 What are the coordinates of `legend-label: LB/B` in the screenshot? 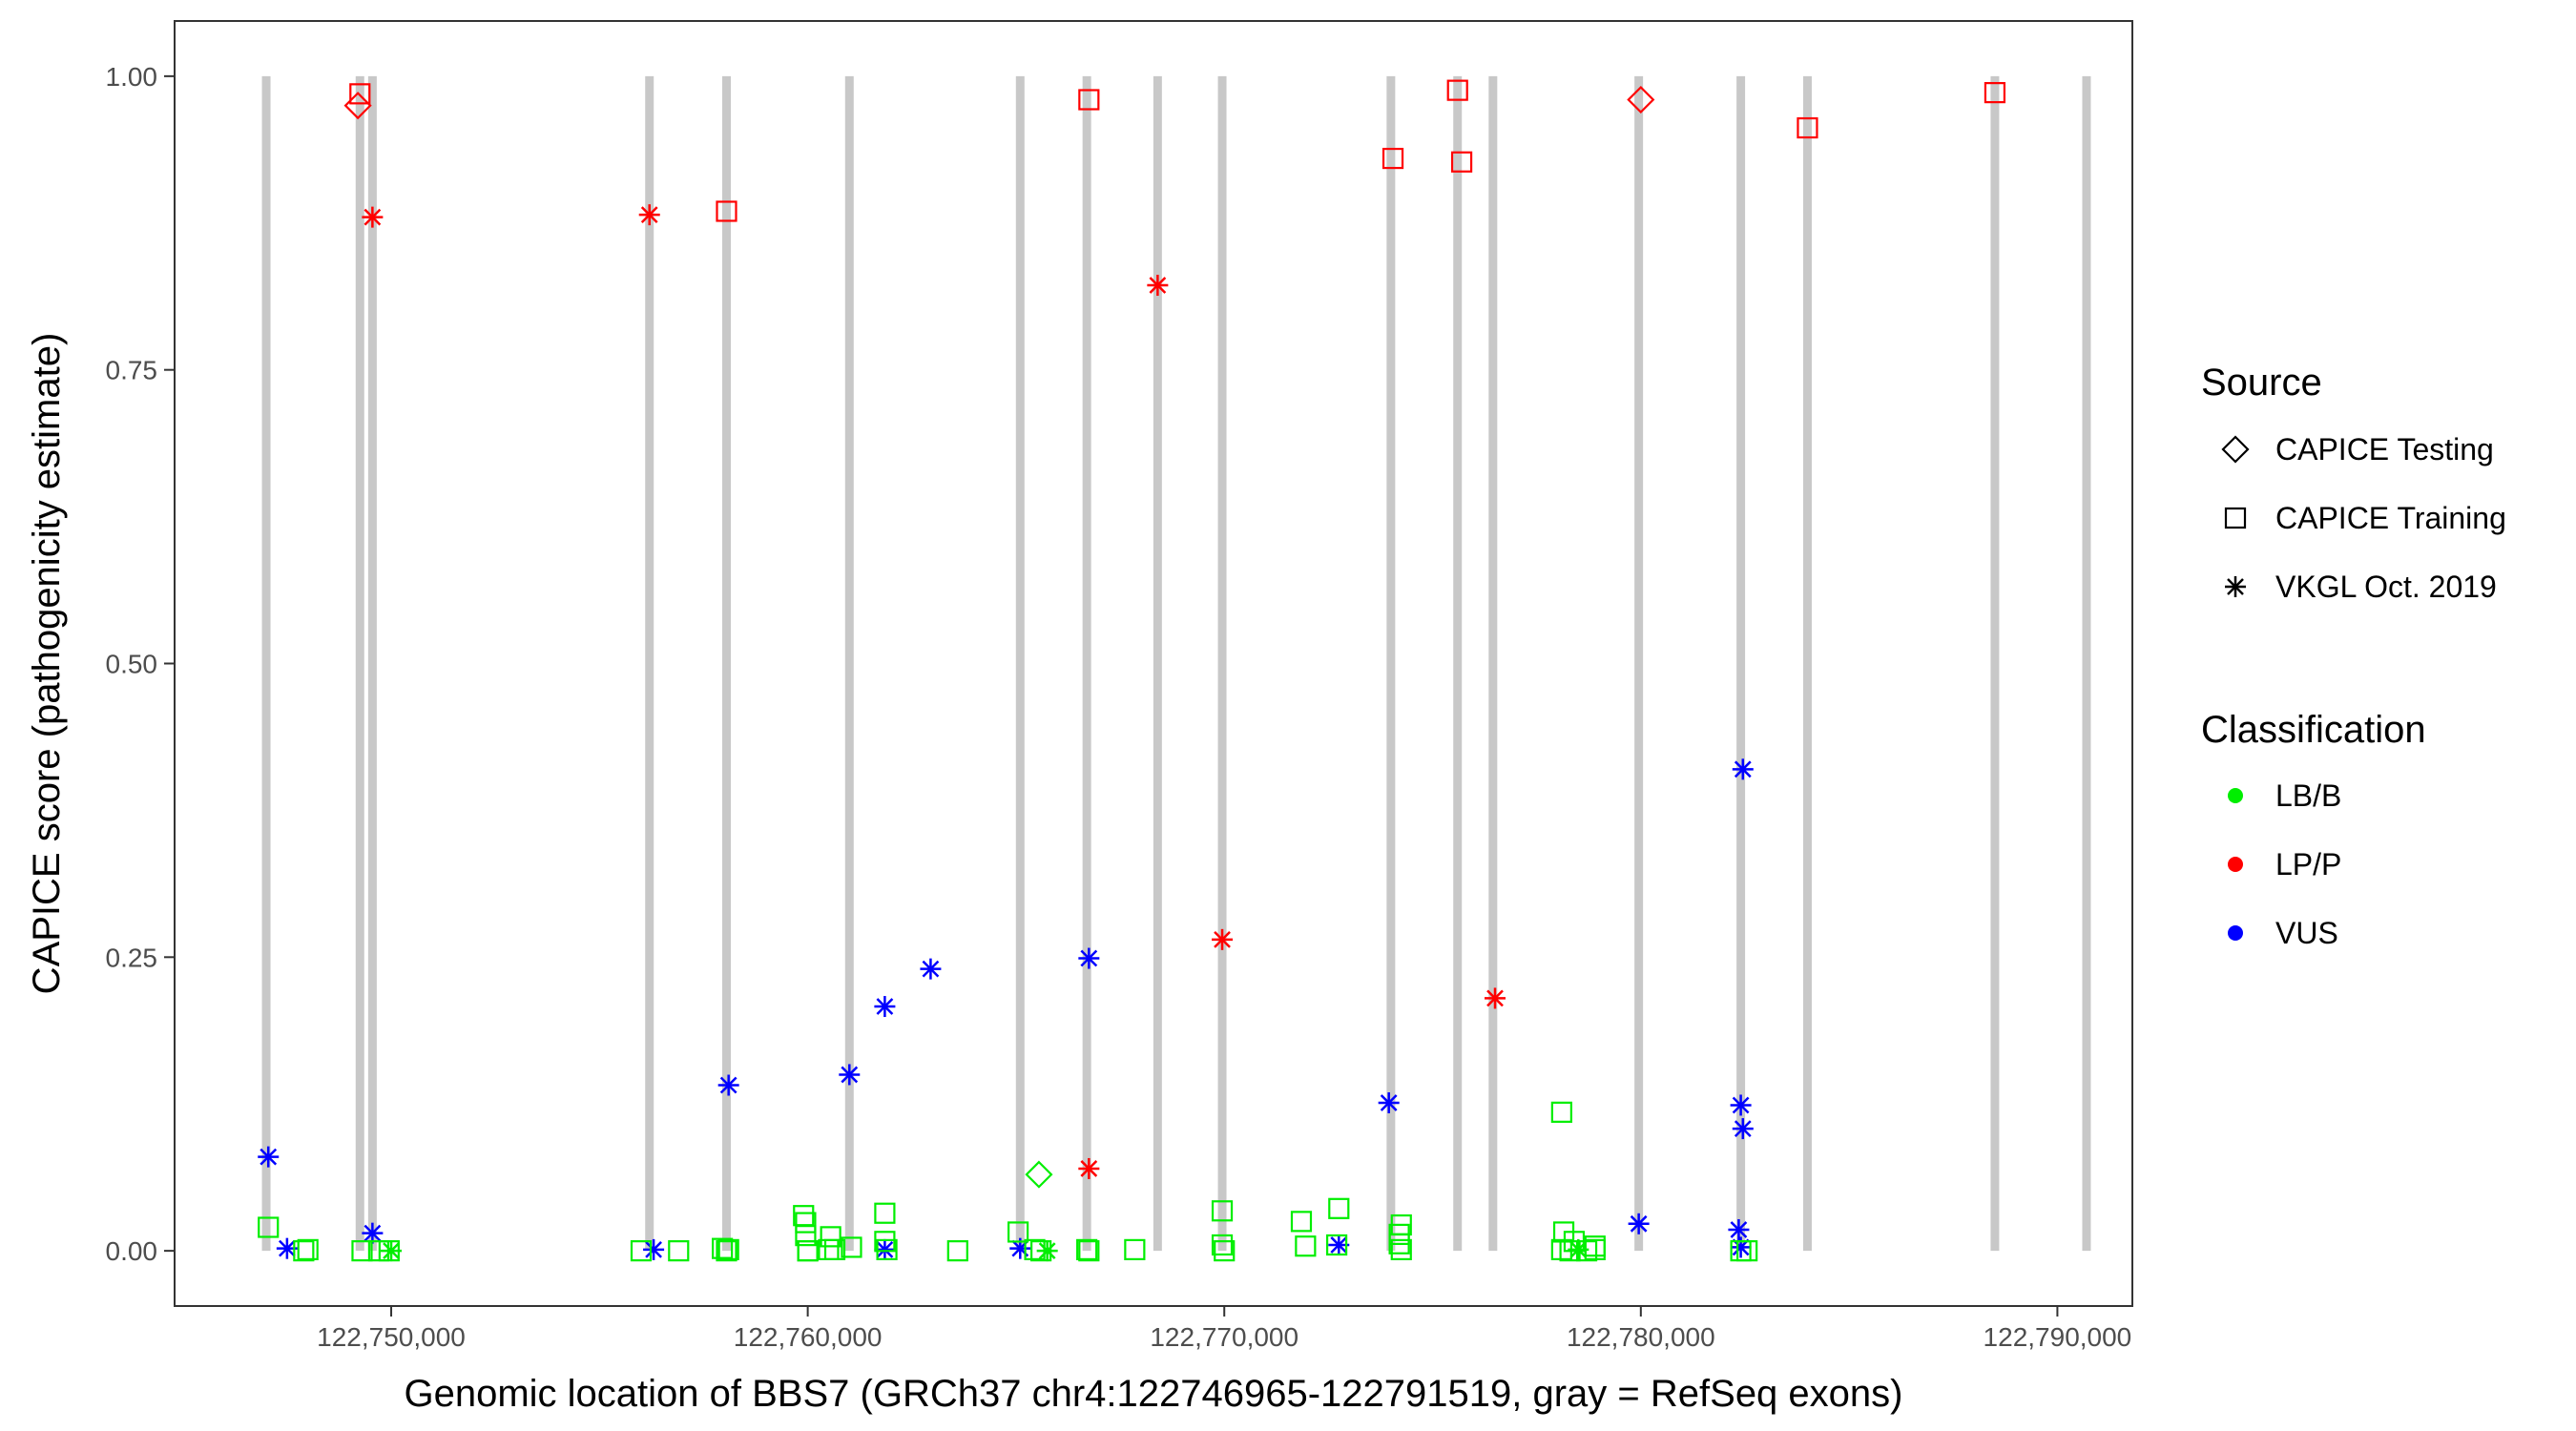 It's located at (2308, 795).